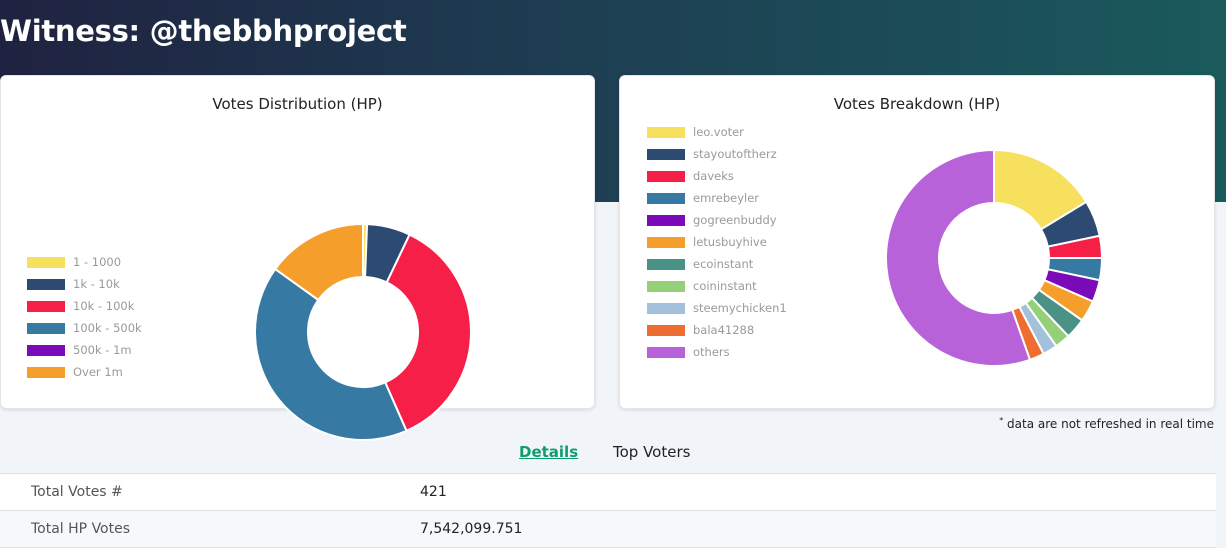 This screenshot has width=1226, height=548. I want to click on legend-label: steemychicken1, so click(740, 308).